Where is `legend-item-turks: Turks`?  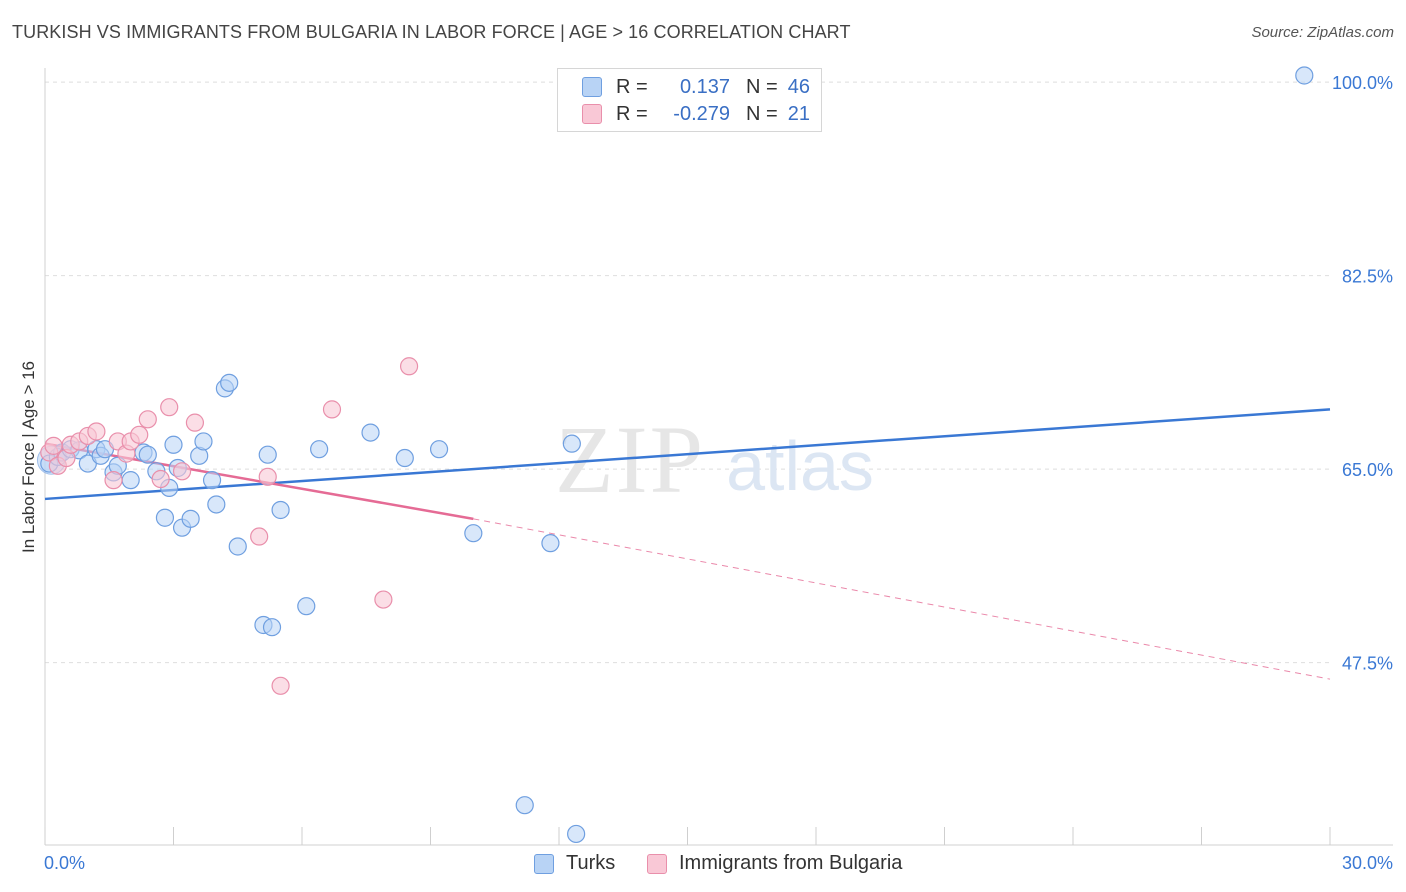 legend-item-turks: Turks is located at coordinates (574, 863).